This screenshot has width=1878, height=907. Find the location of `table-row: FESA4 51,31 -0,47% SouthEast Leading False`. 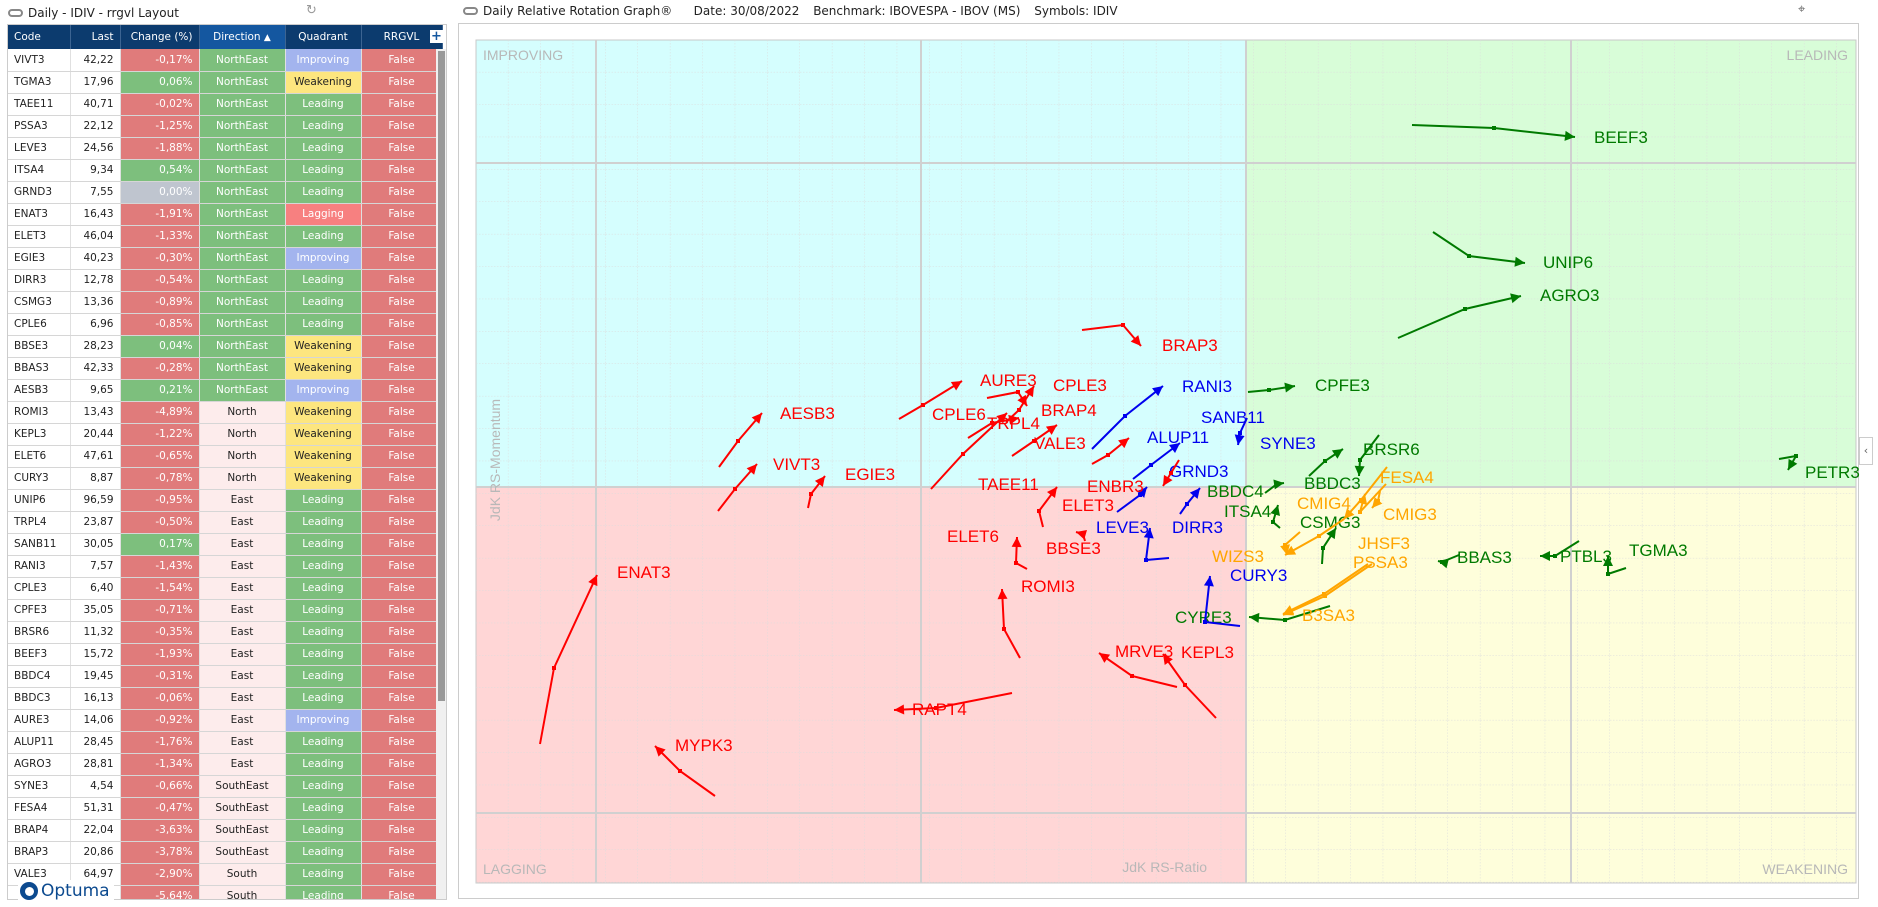

table-row: FESA4 51,31 -0,47% SouthEast Leading False is located at coordinates (225, 808).